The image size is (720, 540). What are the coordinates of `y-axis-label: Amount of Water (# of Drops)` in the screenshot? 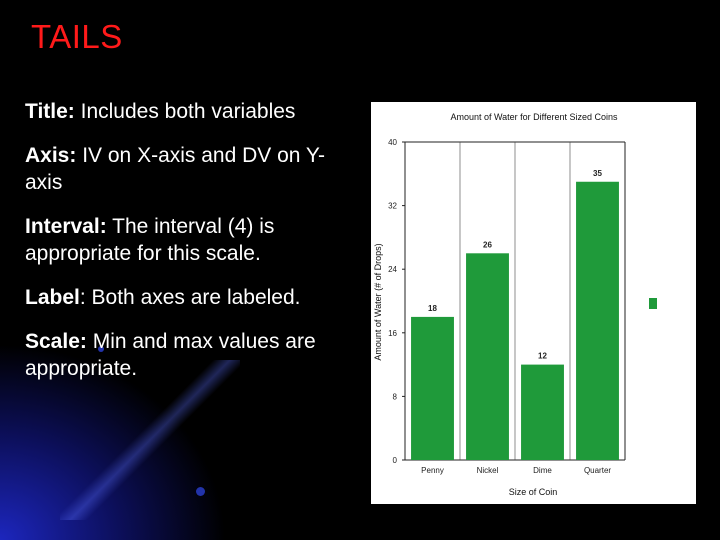 It's located at (378, 301).